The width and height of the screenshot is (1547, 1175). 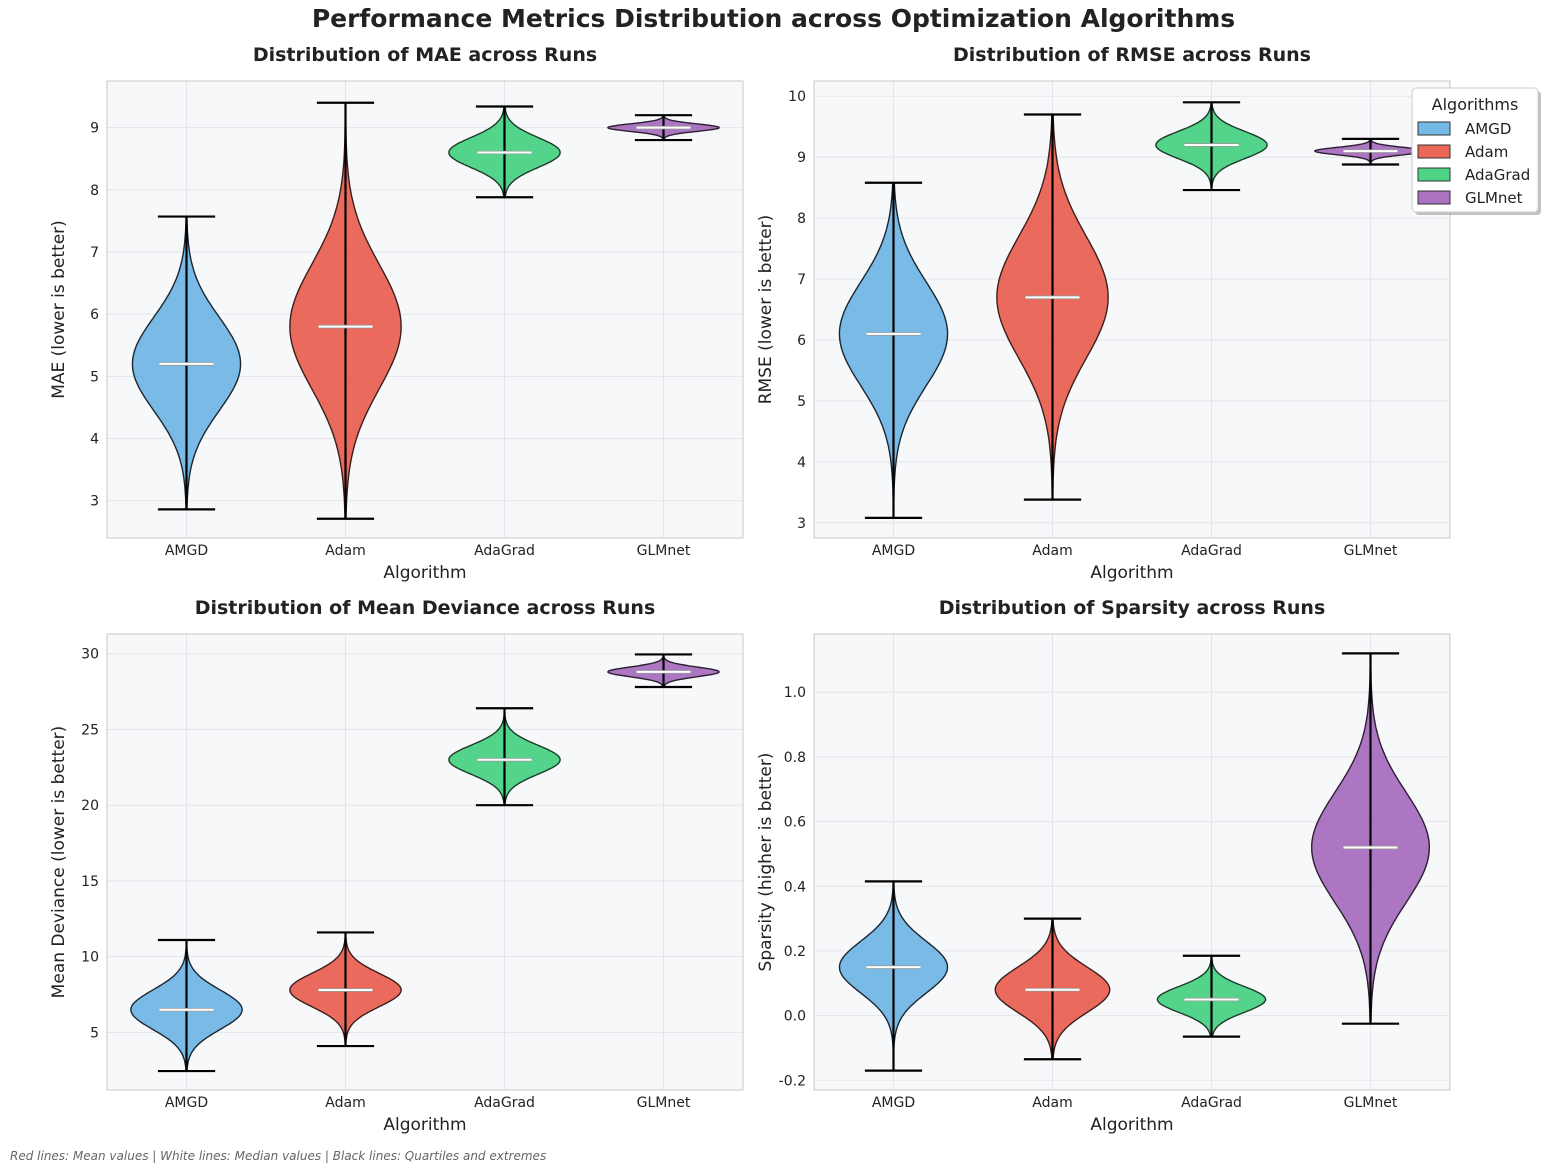 What do you see at coordinates (90, 882) in the screenshot?
I see `y-tick-label: 15` at bounding box center [90, 882].